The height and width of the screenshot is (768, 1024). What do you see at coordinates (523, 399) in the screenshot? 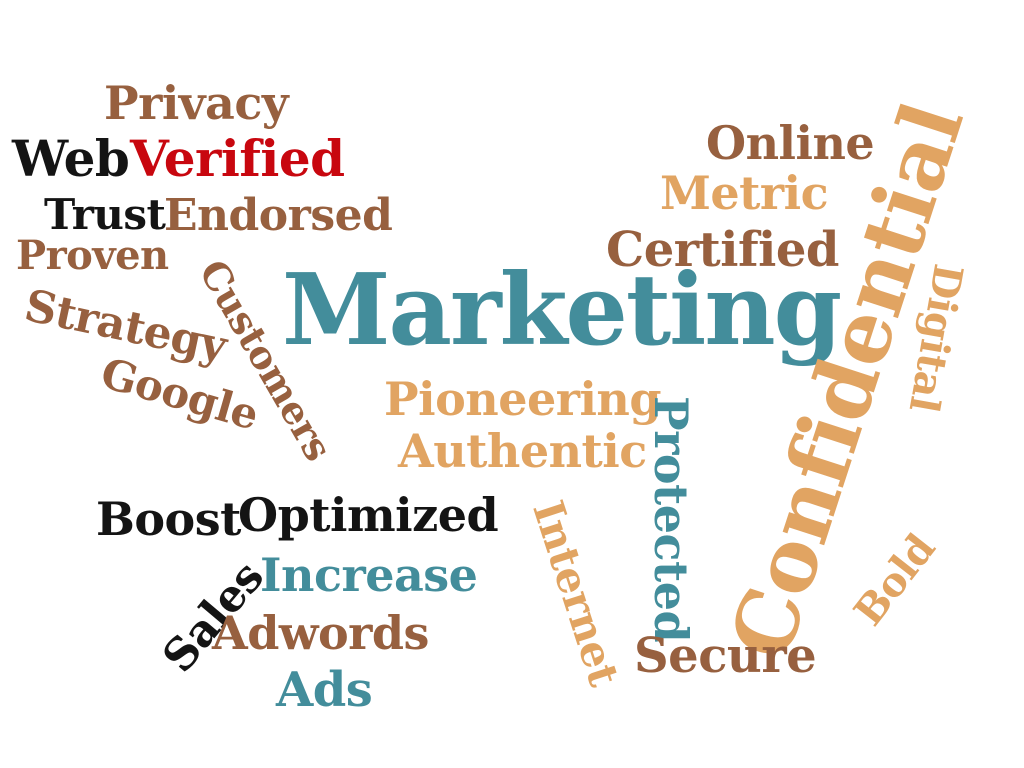
I see `word-pioneering: Pioneering` at bounding box center [523, 399].